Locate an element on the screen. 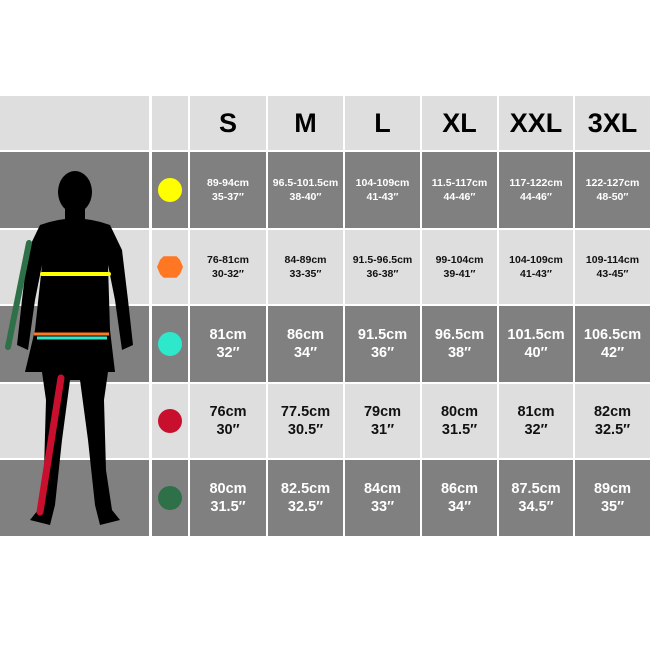 The image size is (650, 650). cm-value: 106.5cm is located at coordinates (612, 335).